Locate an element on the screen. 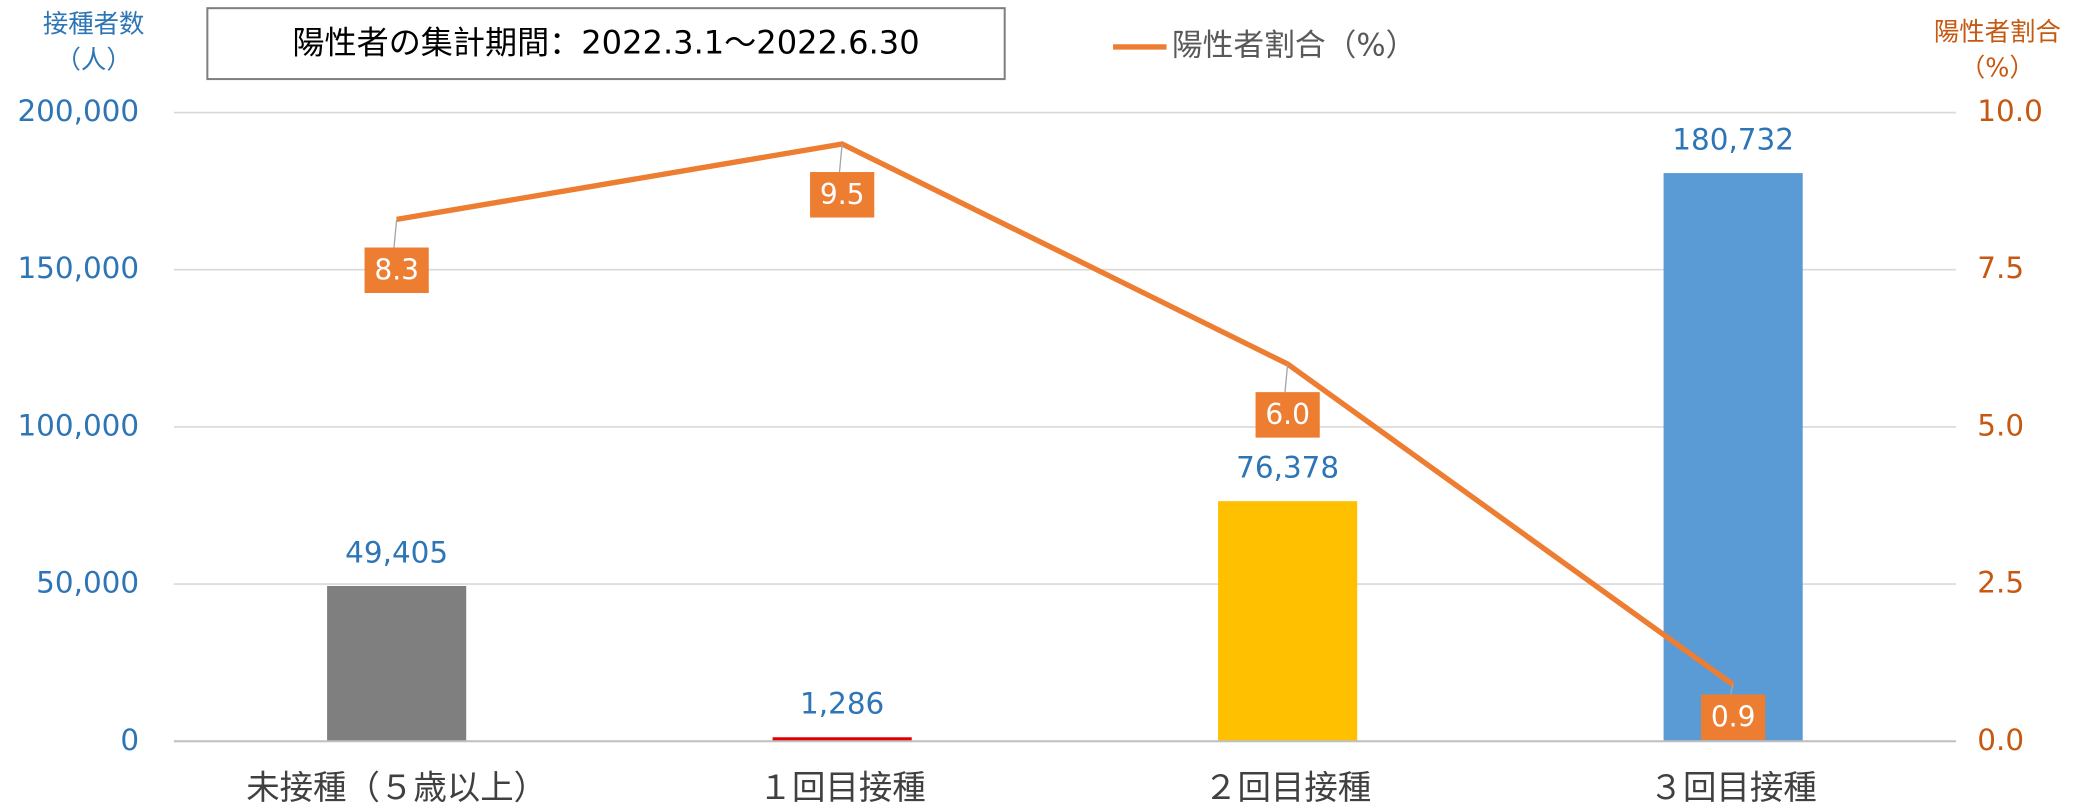 The width and height of the screenshot is (2087, 807). y-axis-label: （人） is located at coordinates (94, 60).